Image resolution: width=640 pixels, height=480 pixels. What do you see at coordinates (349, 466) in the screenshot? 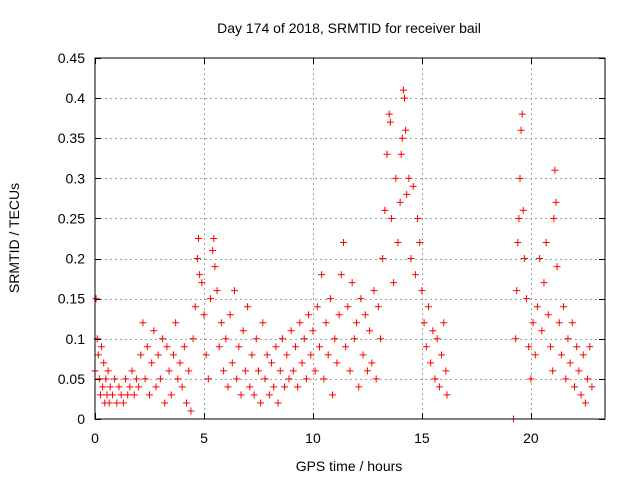
I see `x-axis-label: GPS time / hours` at bounding box center [349, 466].